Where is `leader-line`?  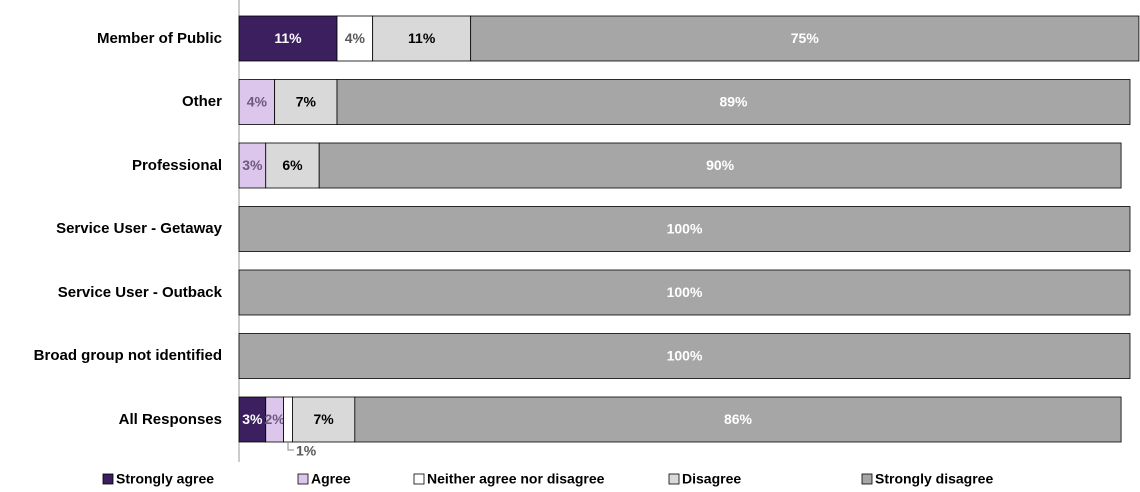
leader-line is located at coordinates (291, 446).